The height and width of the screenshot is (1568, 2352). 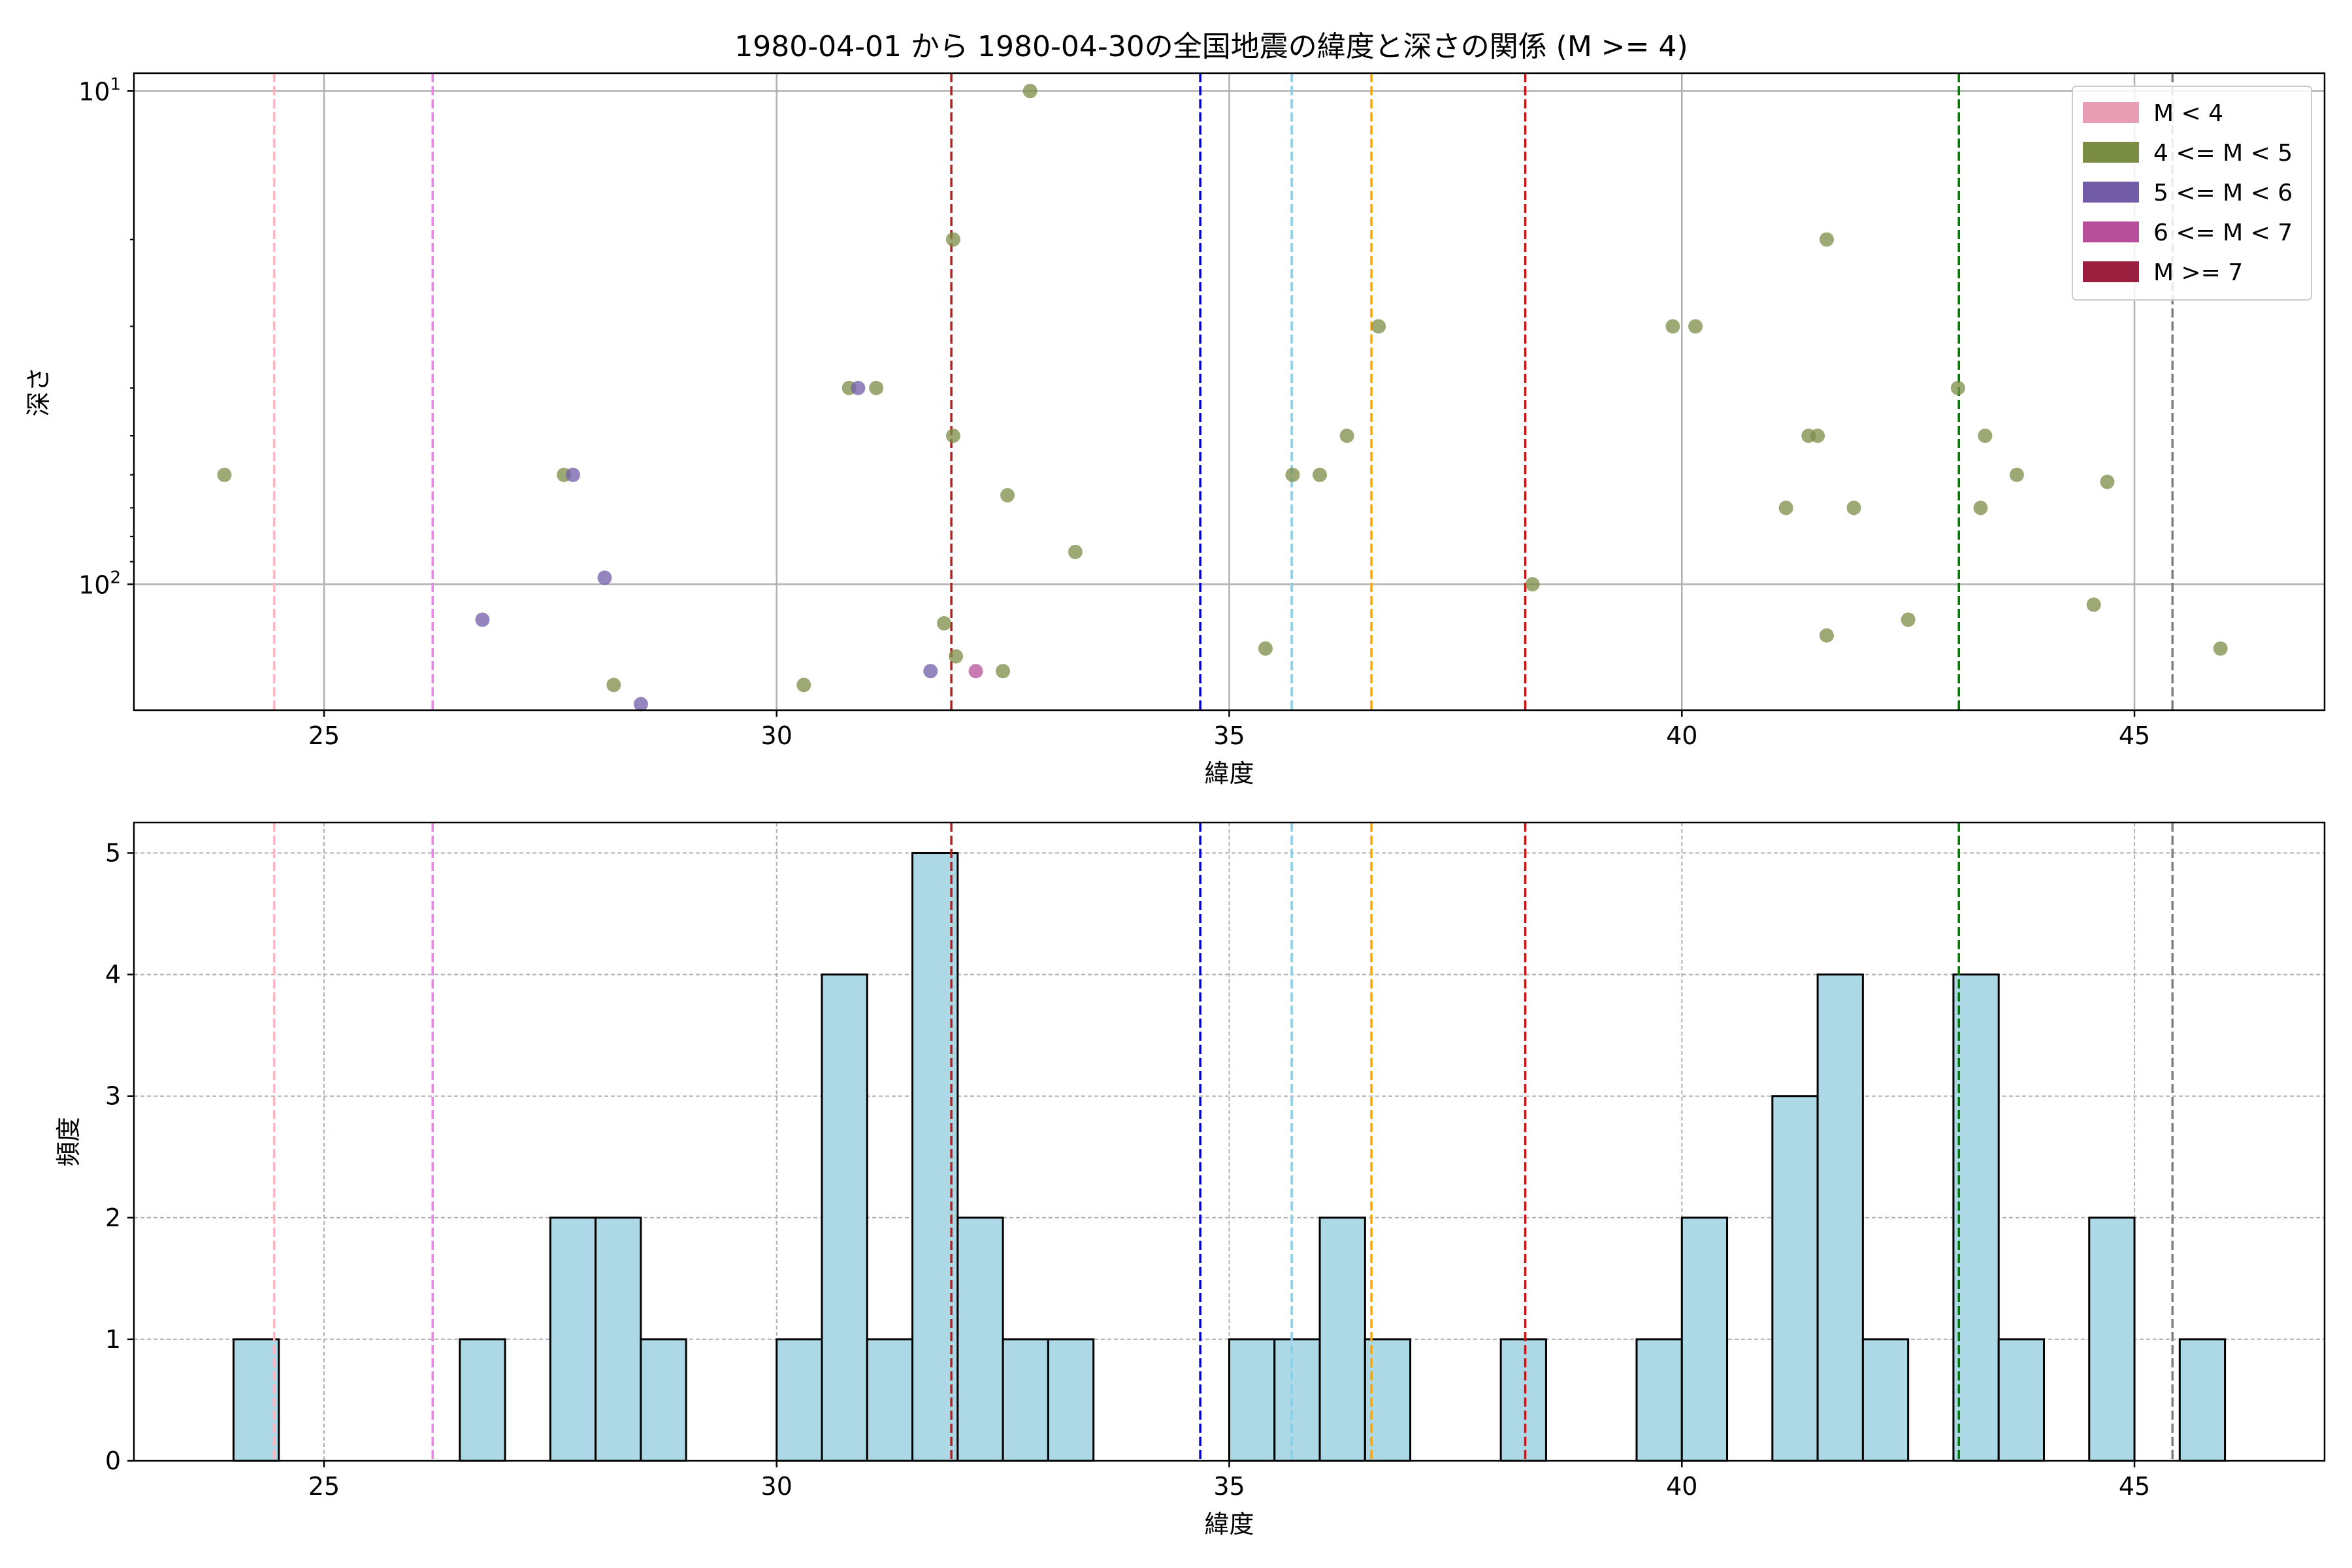 I want to click on histogram-y-axis-label: 頻度, so click(x=68, y=1141).